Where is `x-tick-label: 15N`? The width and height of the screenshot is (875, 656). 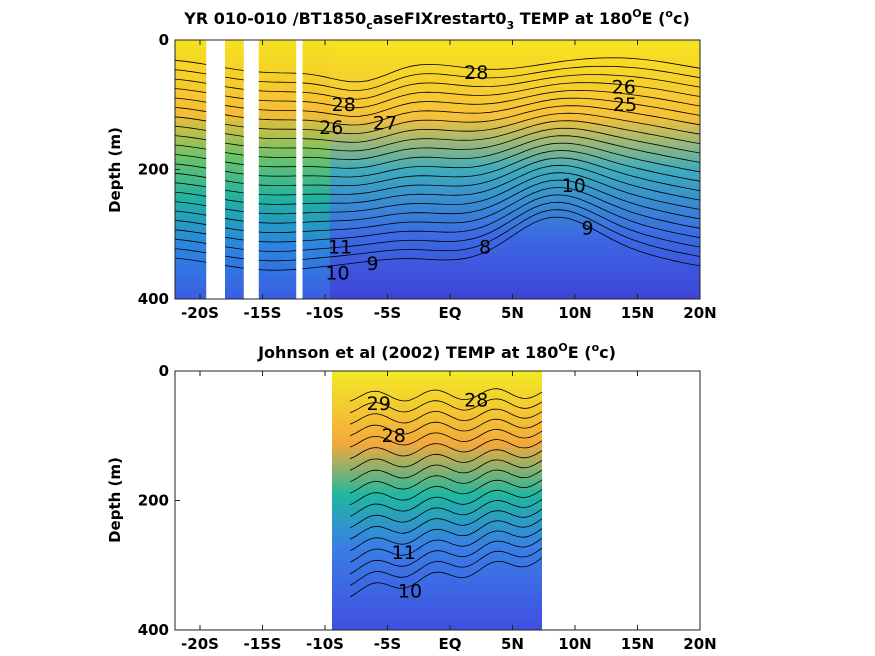 x-tick-label: 15N is located at coordinates (637, 313).